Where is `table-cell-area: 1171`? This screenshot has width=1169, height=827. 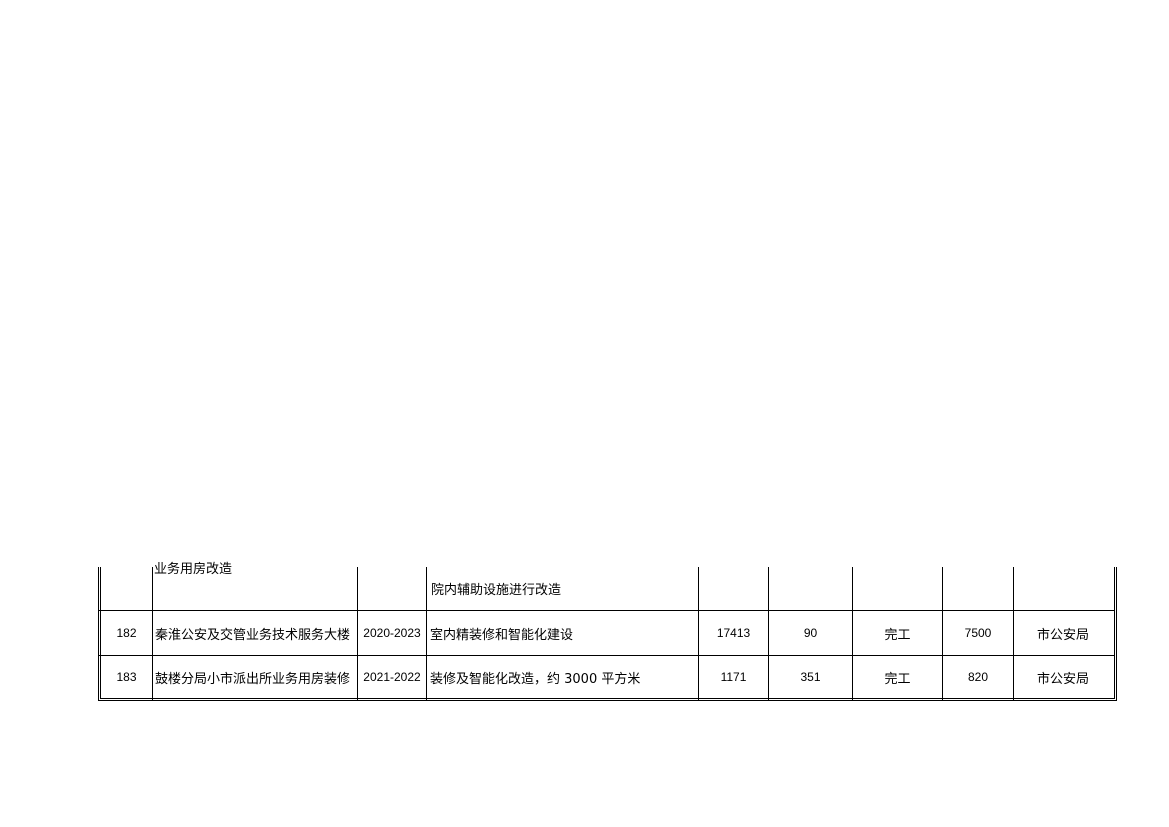
table-cell-area: 1171 is located at coordinates (733, 677).